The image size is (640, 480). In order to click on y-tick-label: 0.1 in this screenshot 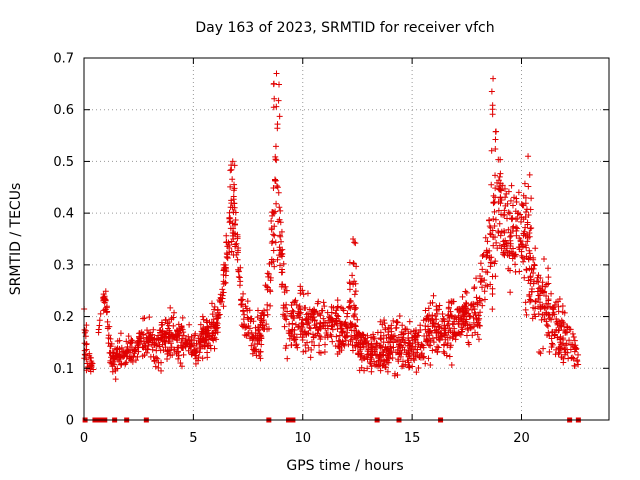, I will do `click(63, 369)`.